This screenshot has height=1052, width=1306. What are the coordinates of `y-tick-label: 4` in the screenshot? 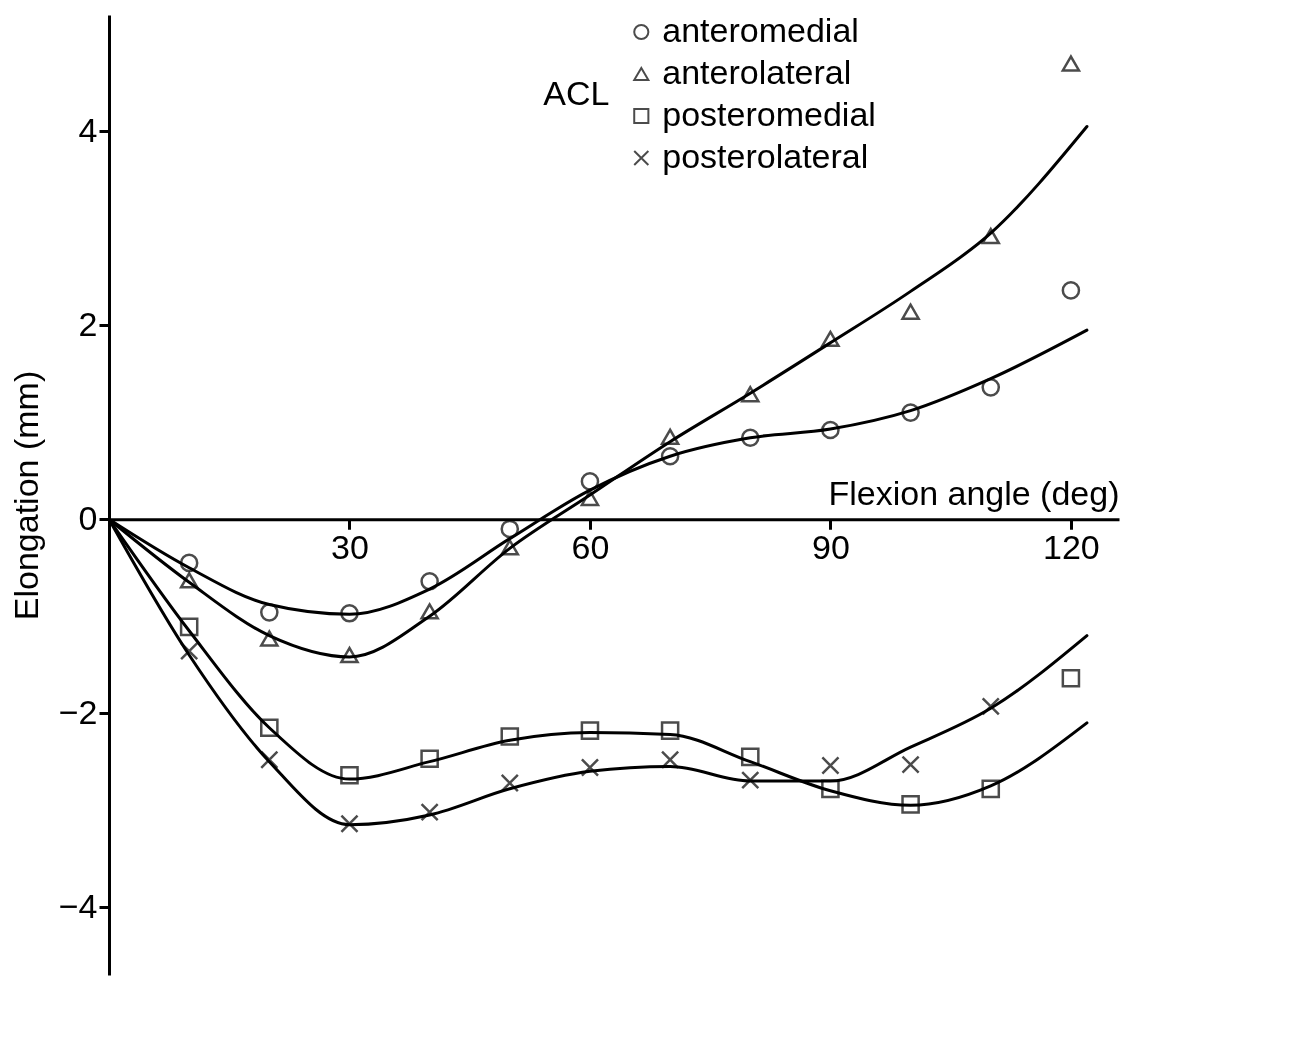 It's located at (88, 129).